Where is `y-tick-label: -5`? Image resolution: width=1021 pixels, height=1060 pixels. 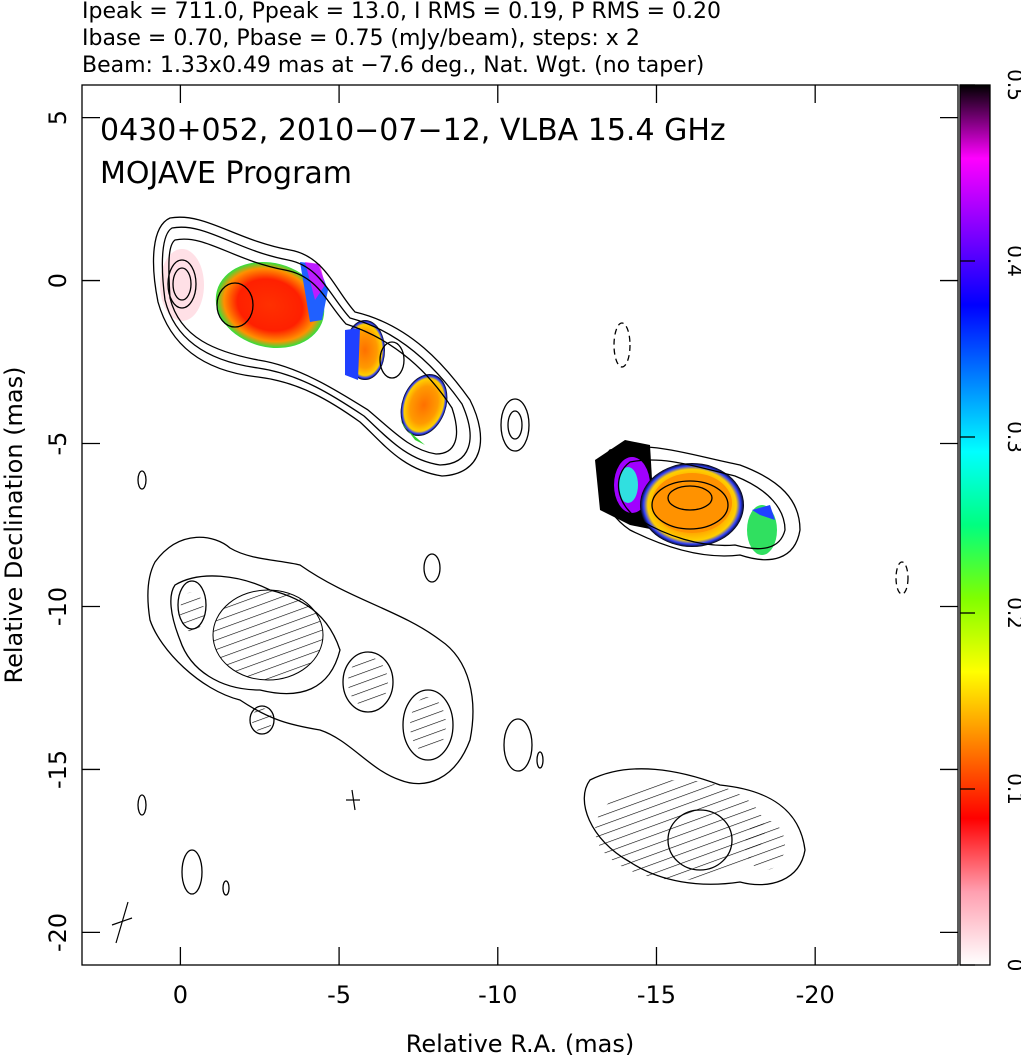
y-tick-label: -5 is located at coordinates (58, 444).